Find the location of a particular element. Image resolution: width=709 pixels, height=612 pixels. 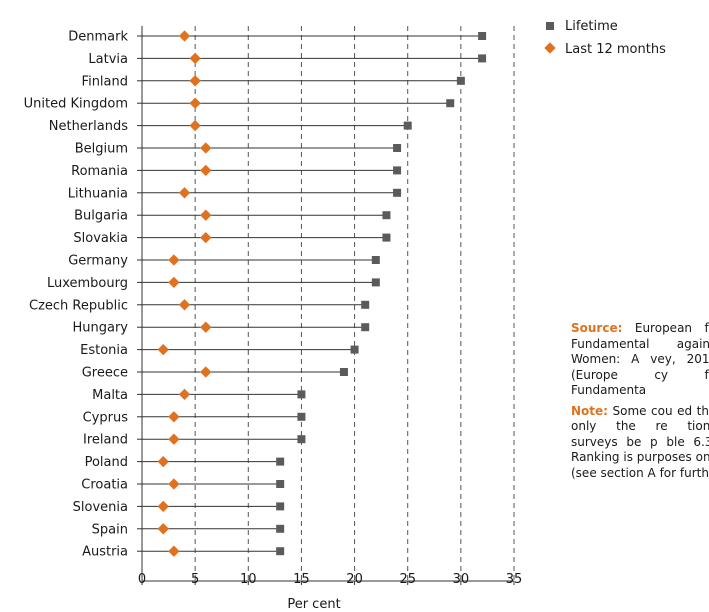

category-label-malta: Malta is located at coordinates (110, 395).